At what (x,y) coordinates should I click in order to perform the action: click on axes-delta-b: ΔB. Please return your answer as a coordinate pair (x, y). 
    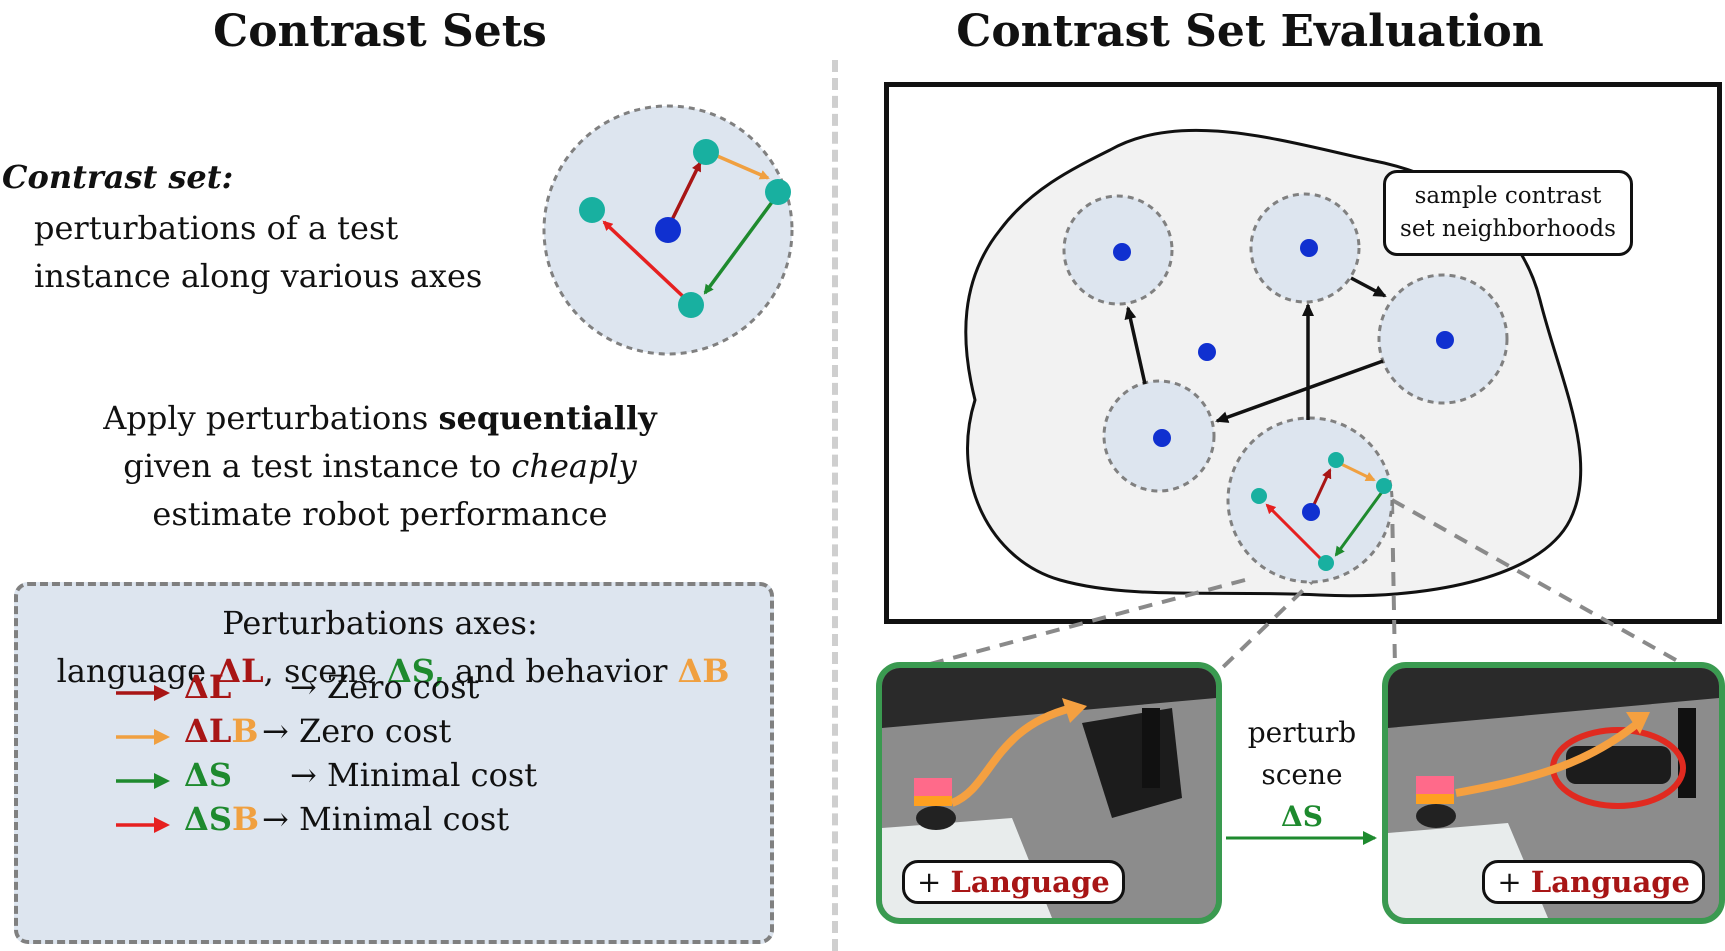
    Looking at the image, I should click on (703, 671).